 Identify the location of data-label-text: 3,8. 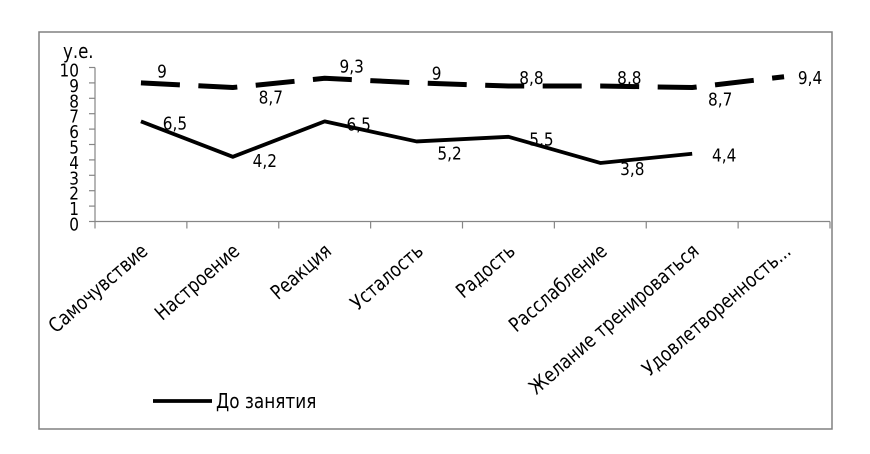
(632, 169).